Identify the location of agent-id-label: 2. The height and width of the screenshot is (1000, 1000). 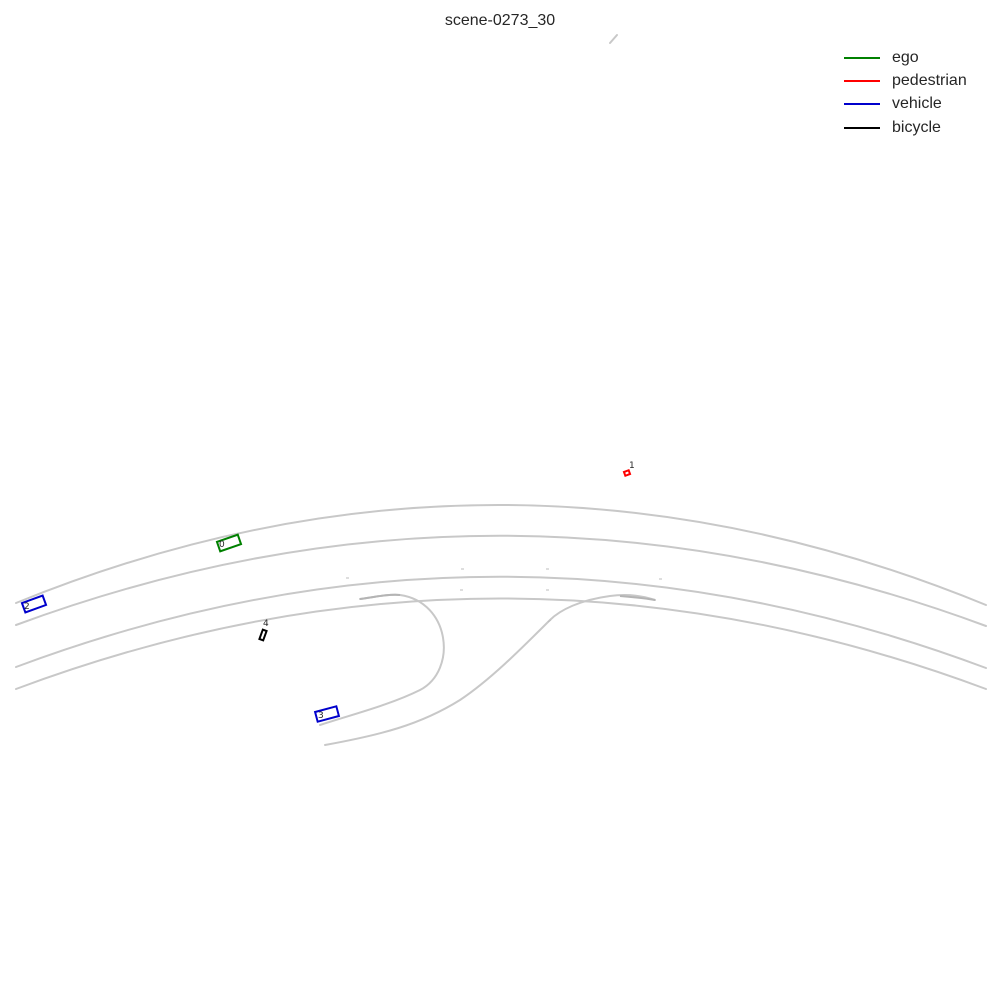
(27, 607).